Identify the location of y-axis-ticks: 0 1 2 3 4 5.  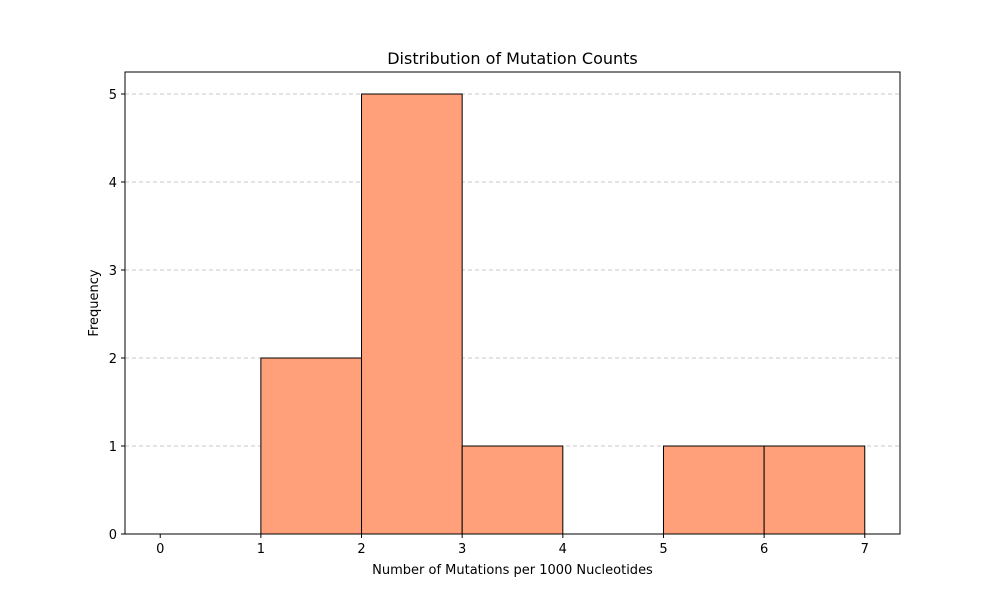
(117, 315).